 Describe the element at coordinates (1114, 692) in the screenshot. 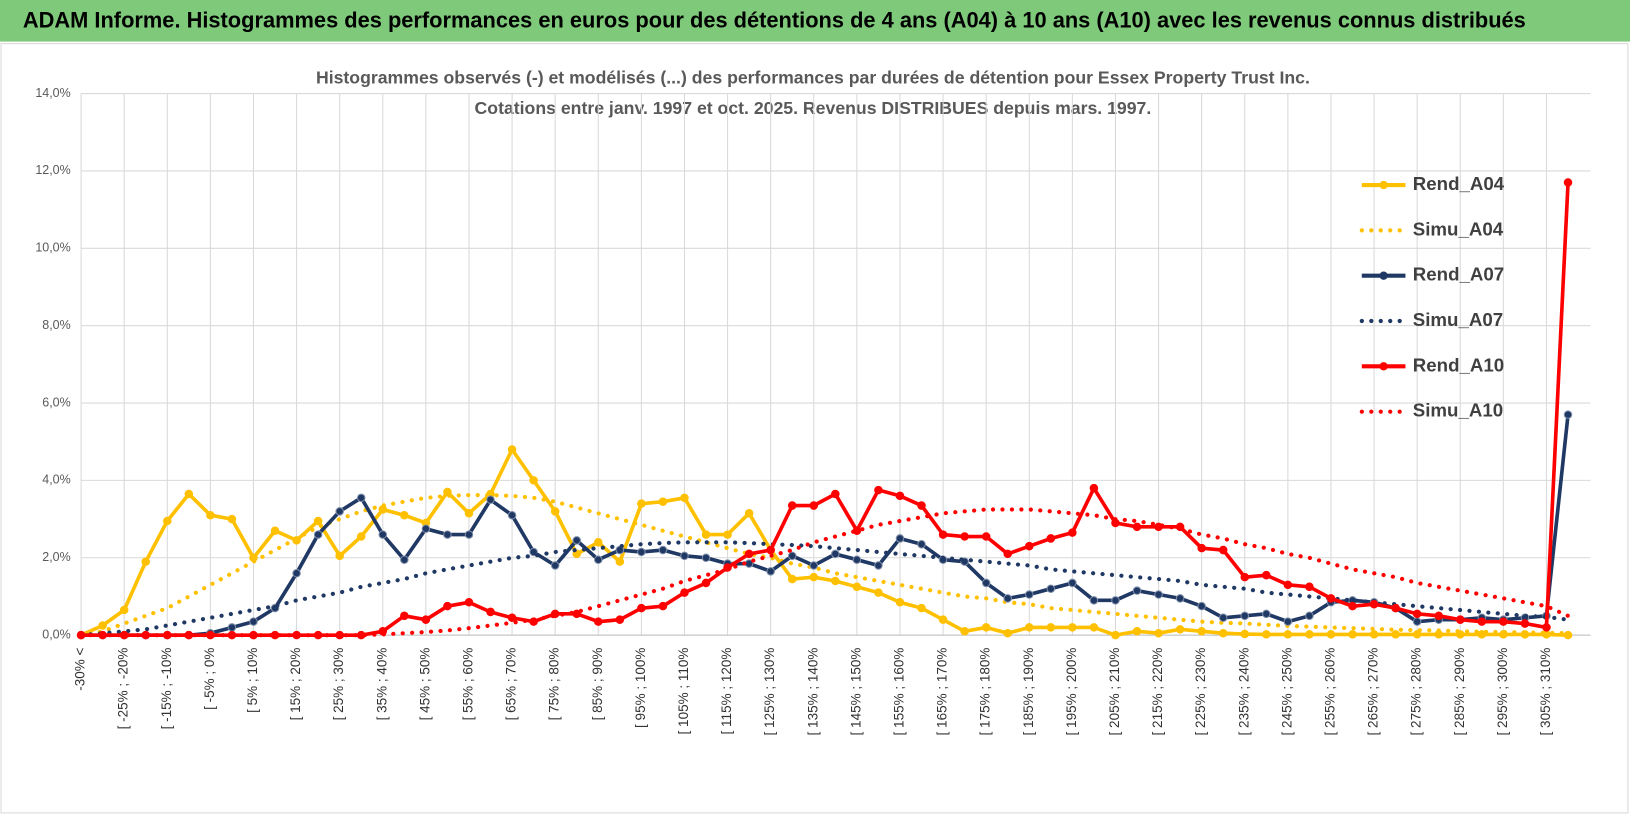

I see `x-tick-label: [ 205% ; 210%` at that location.